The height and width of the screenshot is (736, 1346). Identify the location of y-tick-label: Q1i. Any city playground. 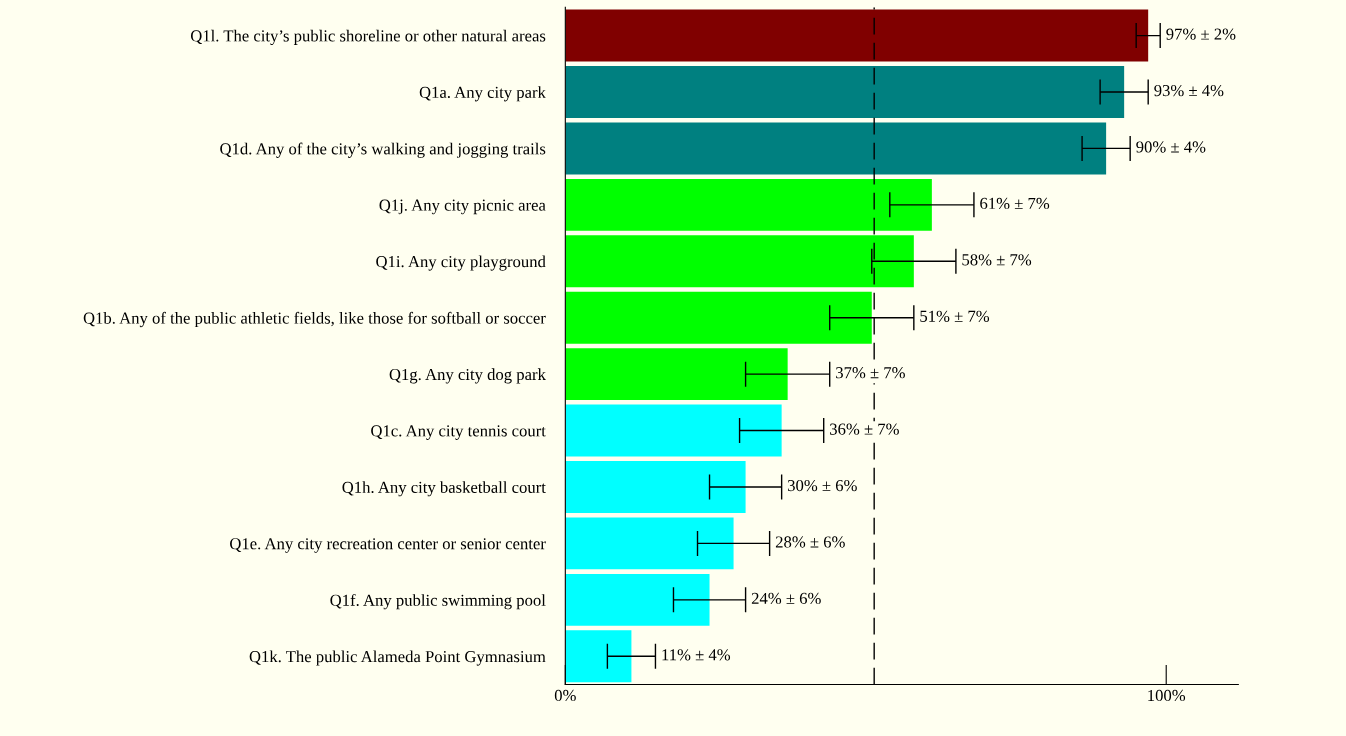
(461, 263).